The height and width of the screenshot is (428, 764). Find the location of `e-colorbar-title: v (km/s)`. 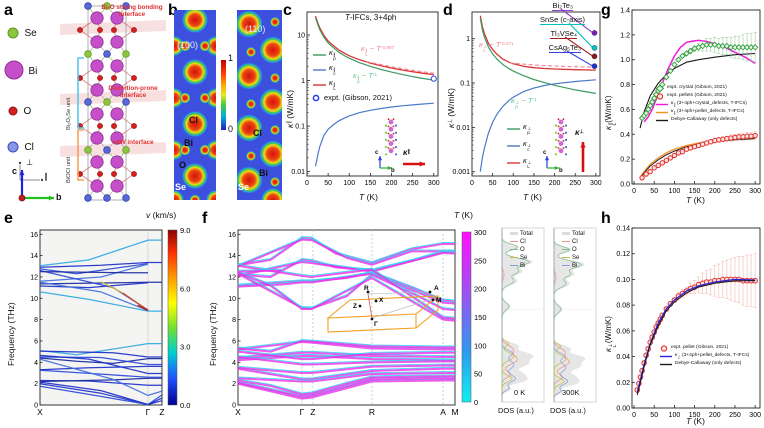

e-colorbar-title: v (km/s) is located at coordinates (161, 215).